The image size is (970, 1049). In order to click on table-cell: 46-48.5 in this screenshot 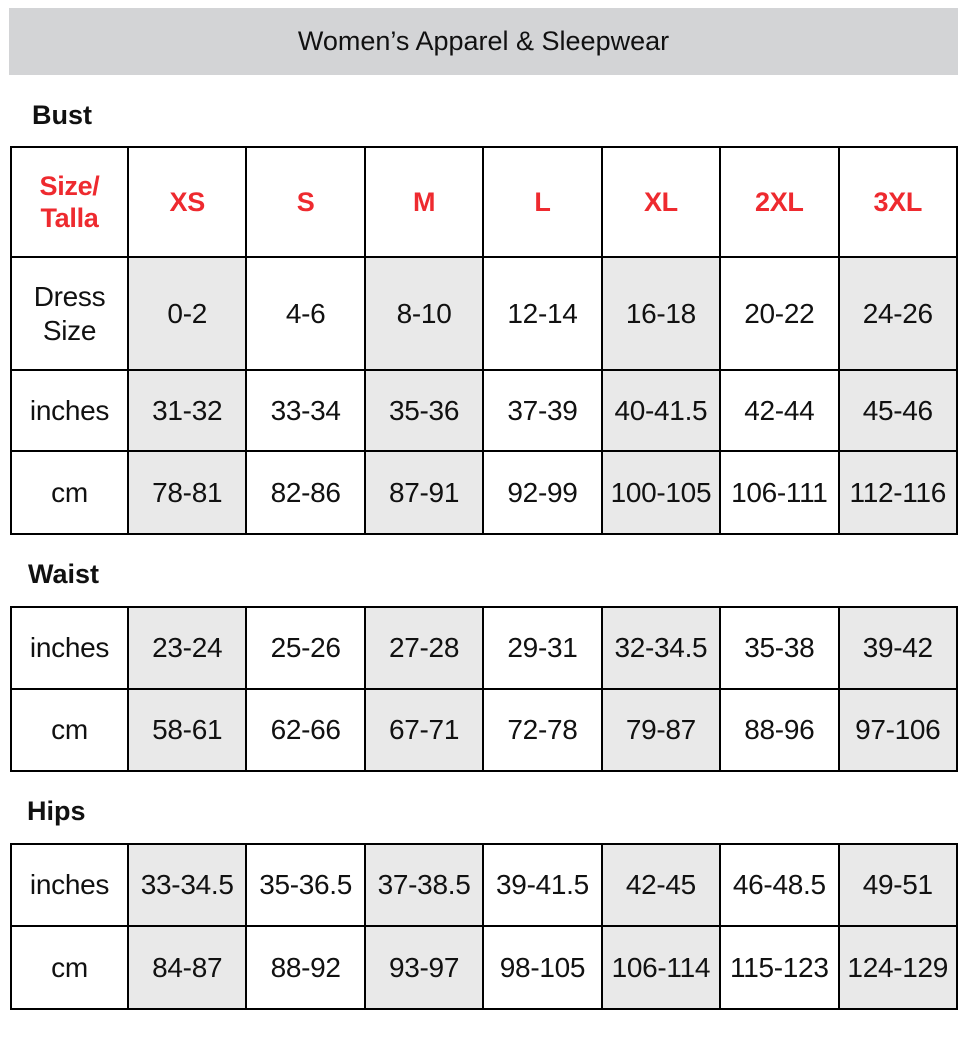, I will do `click(779, 885)`.